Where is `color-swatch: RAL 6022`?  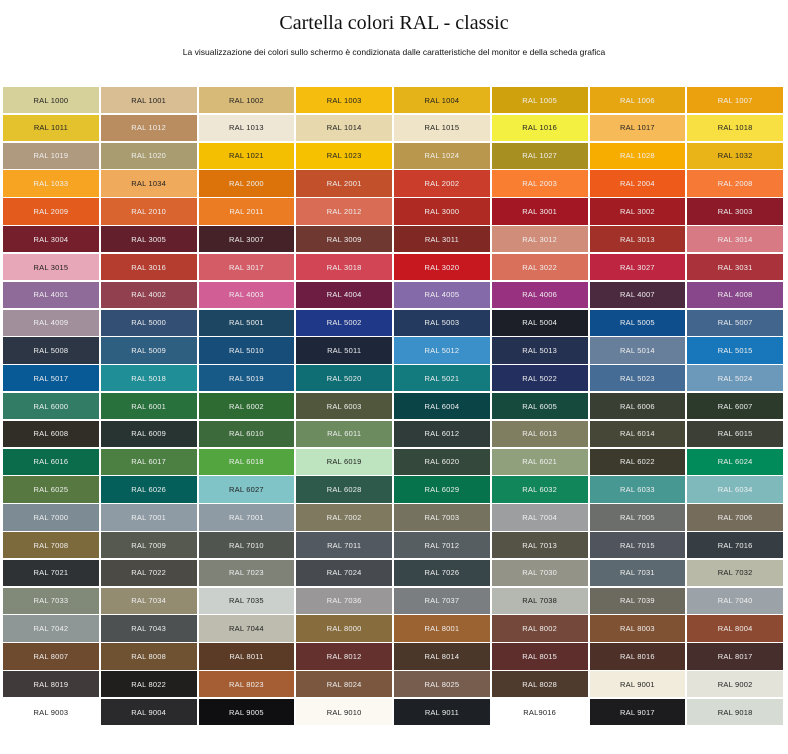
color-swatch: RAL 6022 is located at coordinates (637, 461).